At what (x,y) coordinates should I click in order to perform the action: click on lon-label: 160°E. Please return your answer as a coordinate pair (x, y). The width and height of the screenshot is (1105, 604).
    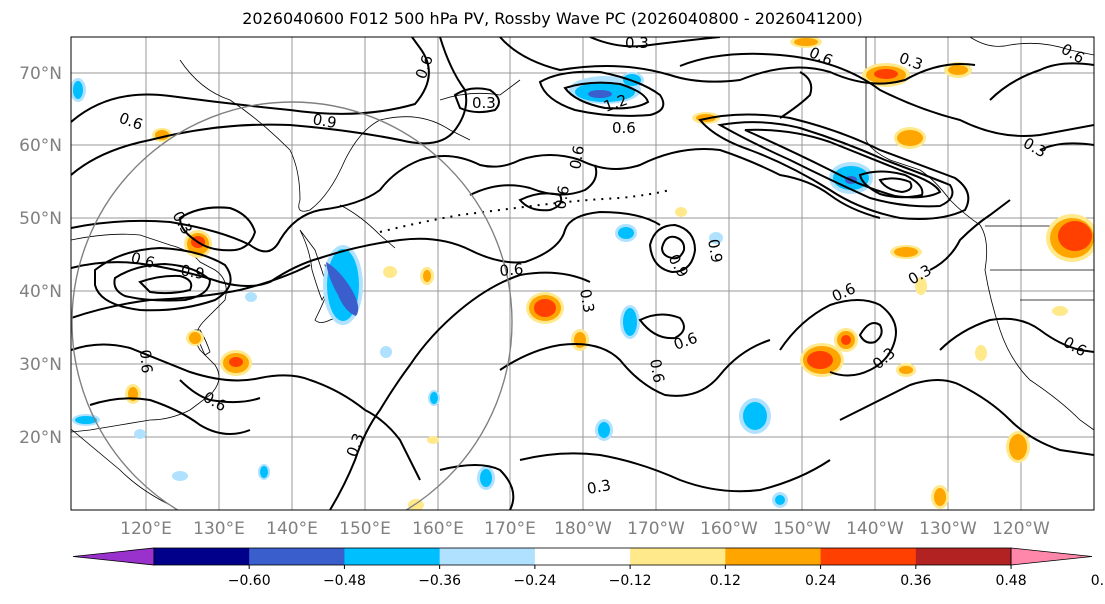
    Looking at the image, I should click on (438, 529).